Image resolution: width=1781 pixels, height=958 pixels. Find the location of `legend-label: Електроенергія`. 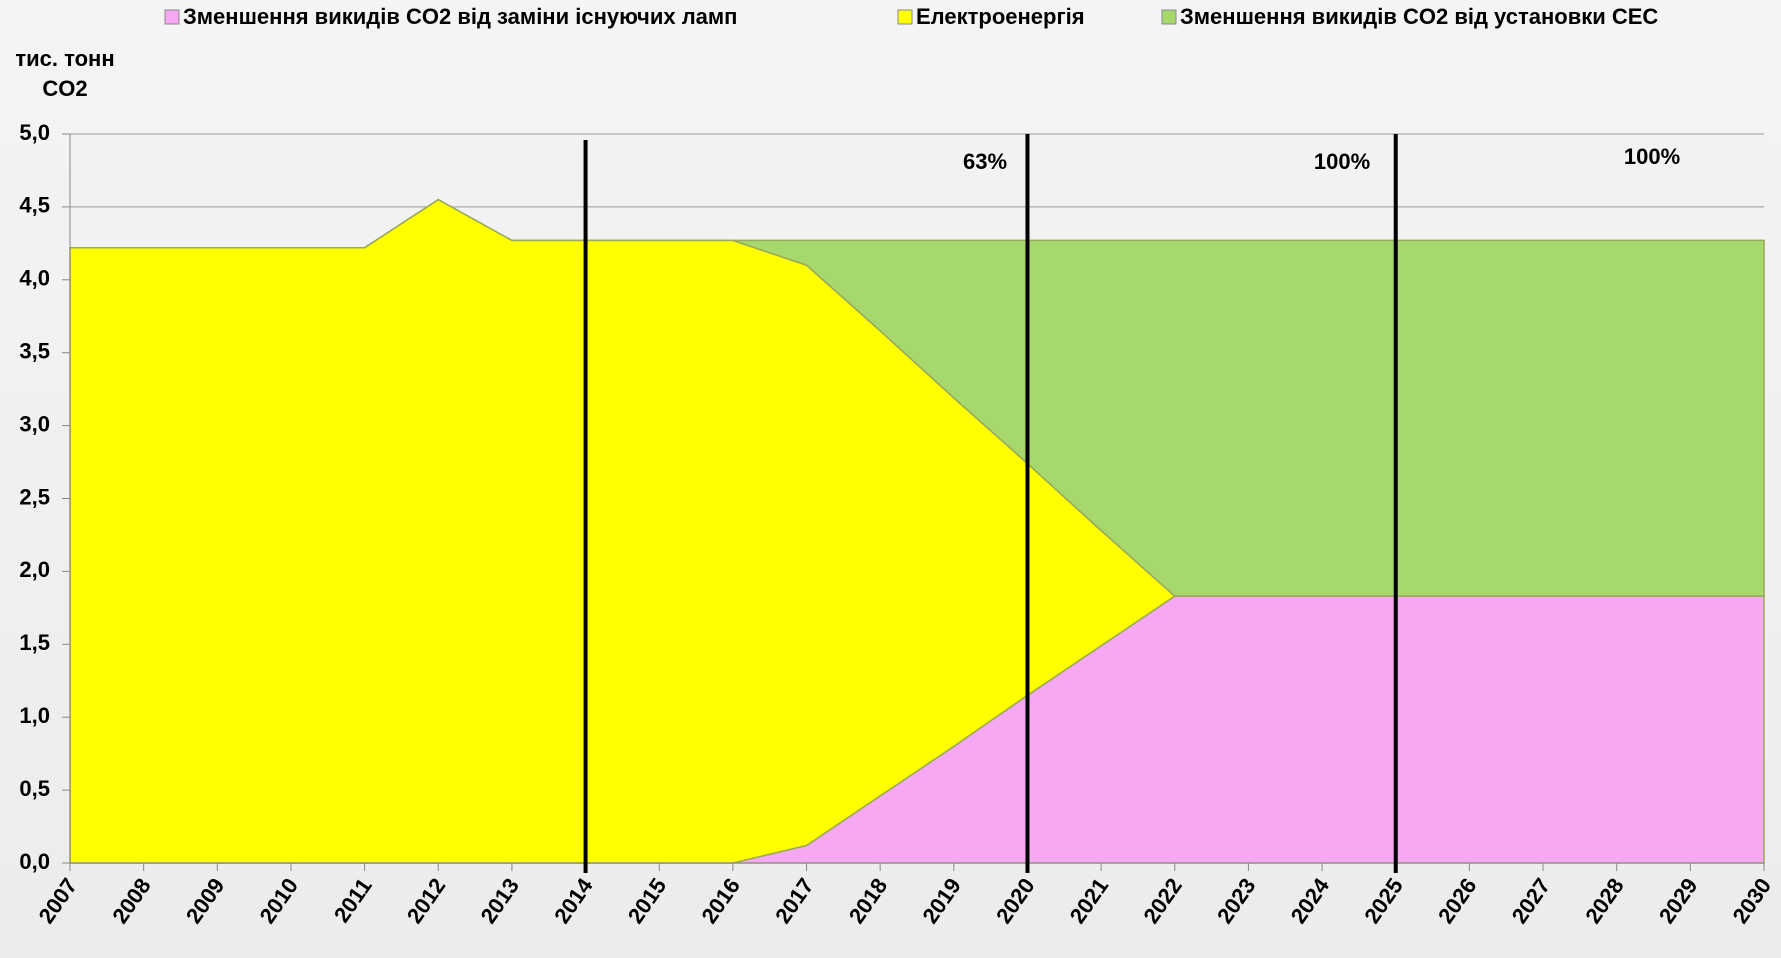

legend-label: Електроенергія is located at coordinates (1000, 16).